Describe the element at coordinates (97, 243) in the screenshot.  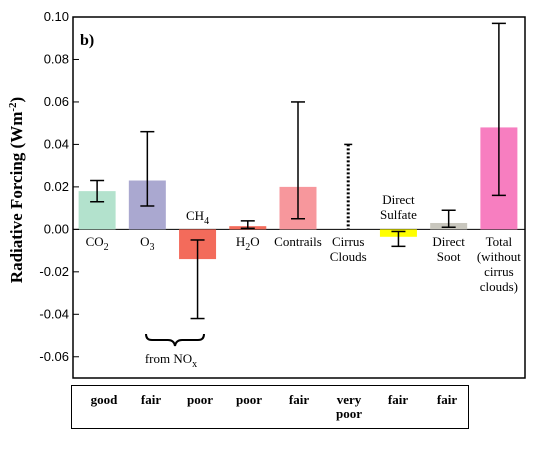
I see `category-label: CO2` at that location.